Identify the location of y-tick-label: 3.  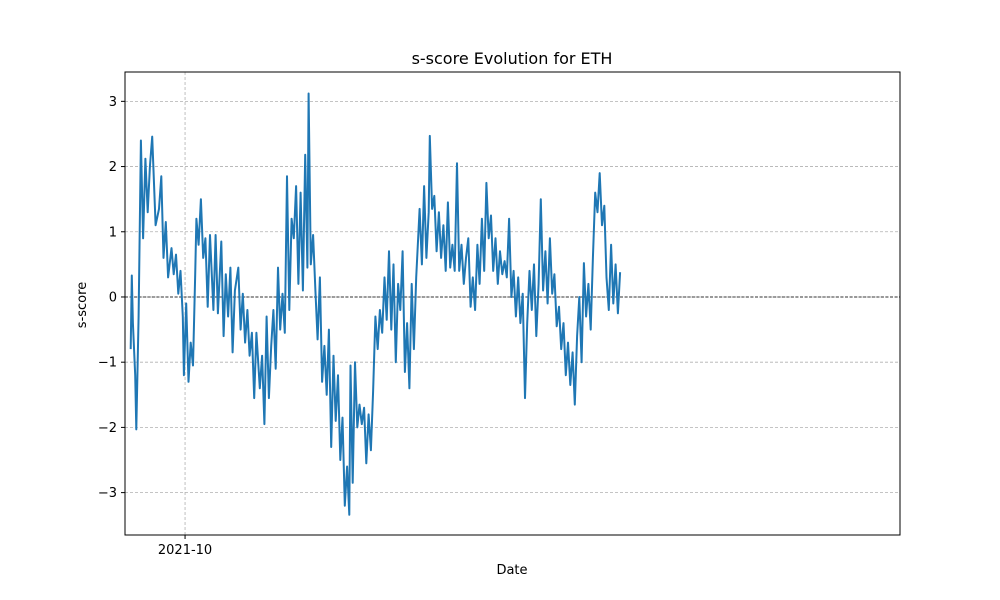
(113, 102).